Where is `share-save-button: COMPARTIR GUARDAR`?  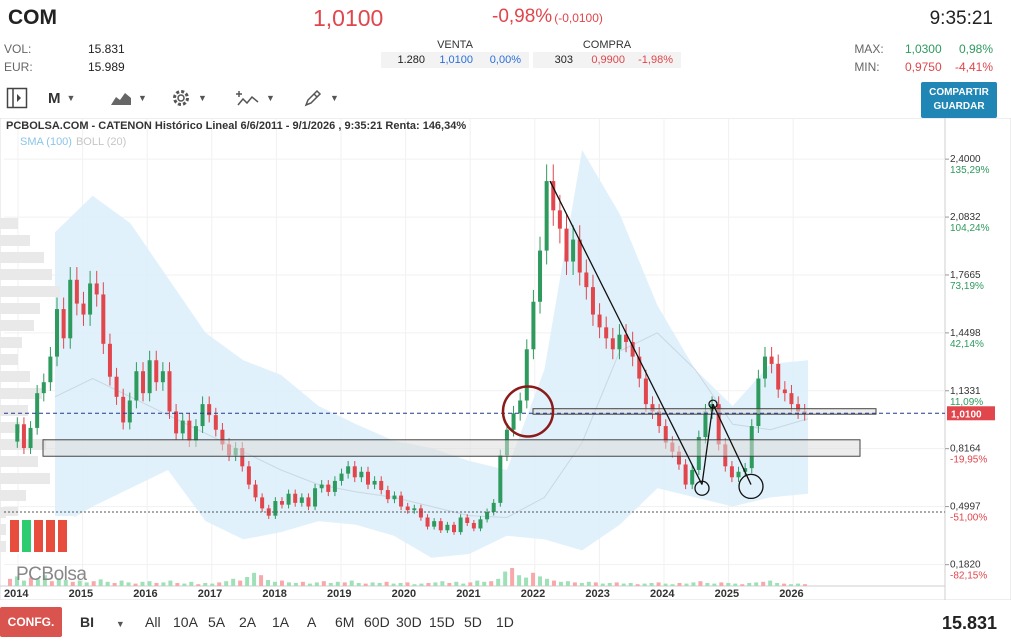
share-save-button: COMPARTIR GUARDAR is located at coordinates (959, 100).